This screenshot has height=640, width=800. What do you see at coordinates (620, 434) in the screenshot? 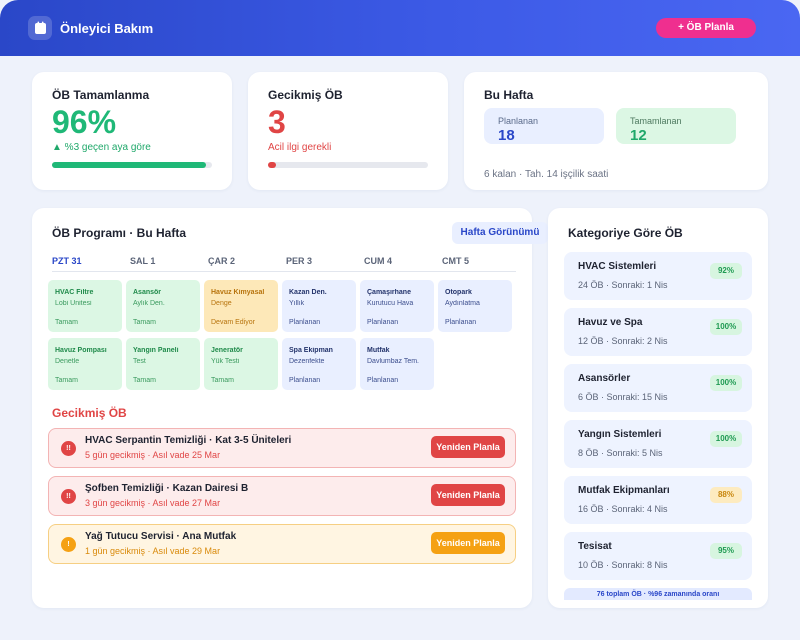
I see `category-name: Yangın Sistemleri` at bounding box center [620, 434].